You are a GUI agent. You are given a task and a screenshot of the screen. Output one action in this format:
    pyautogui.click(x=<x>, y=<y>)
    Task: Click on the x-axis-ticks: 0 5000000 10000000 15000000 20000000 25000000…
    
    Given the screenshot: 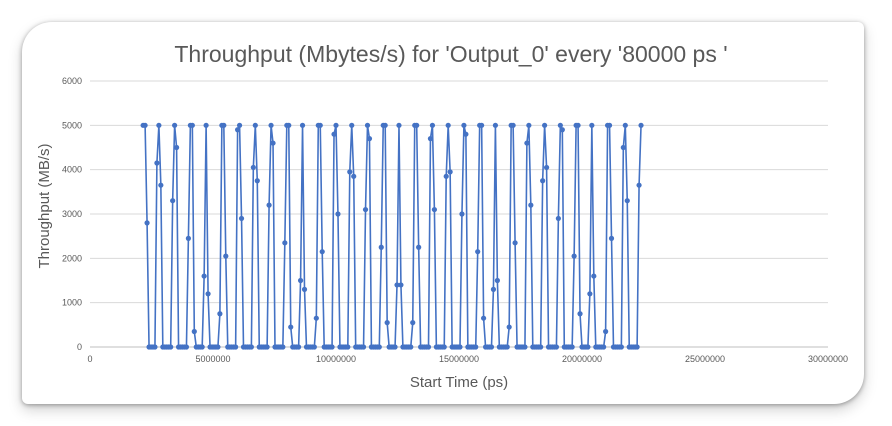 What is the action you would take?
    pyautogui.click(x=467, y=359)
    